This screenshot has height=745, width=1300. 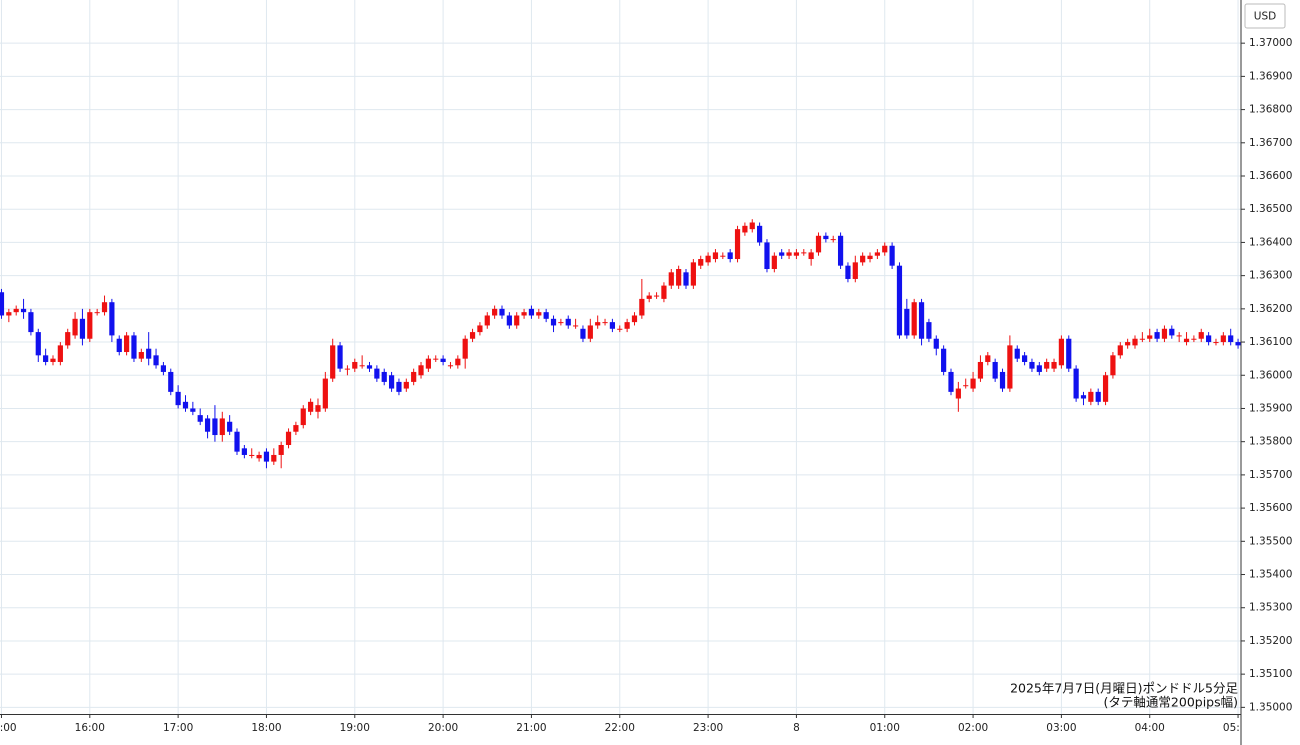 What do you see at coordinates (1238, 728) in the screenshot?
I see `x-tick-label: 05:00` at bounding box center [1238, 728].